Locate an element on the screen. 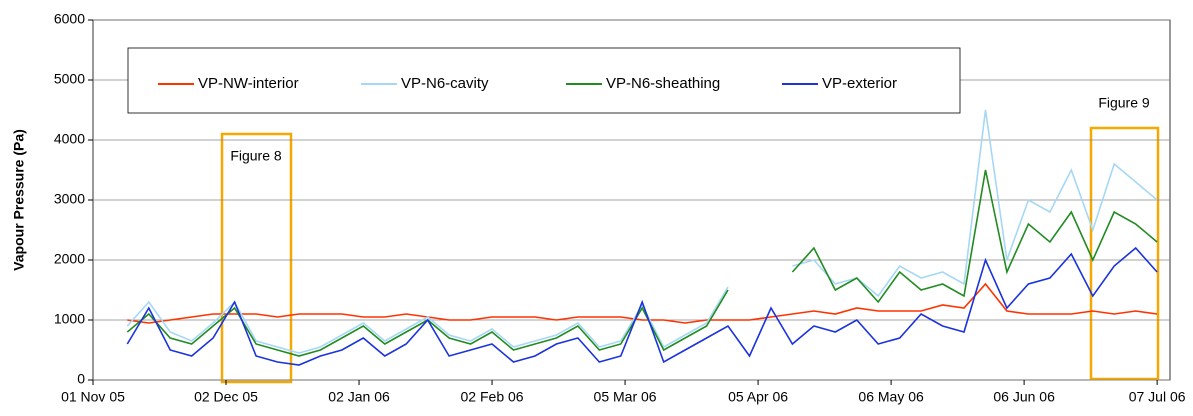 This screenshot has height=416, width=1193. legend is located at coordinates (544, 80).